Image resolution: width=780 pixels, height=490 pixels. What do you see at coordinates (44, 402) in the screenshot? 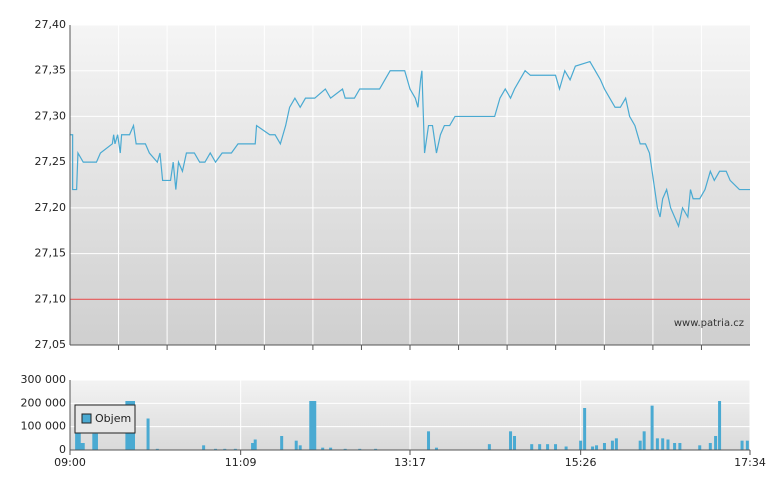
I see `y-tick-label: 200 000` at bounding box center [44, 402].